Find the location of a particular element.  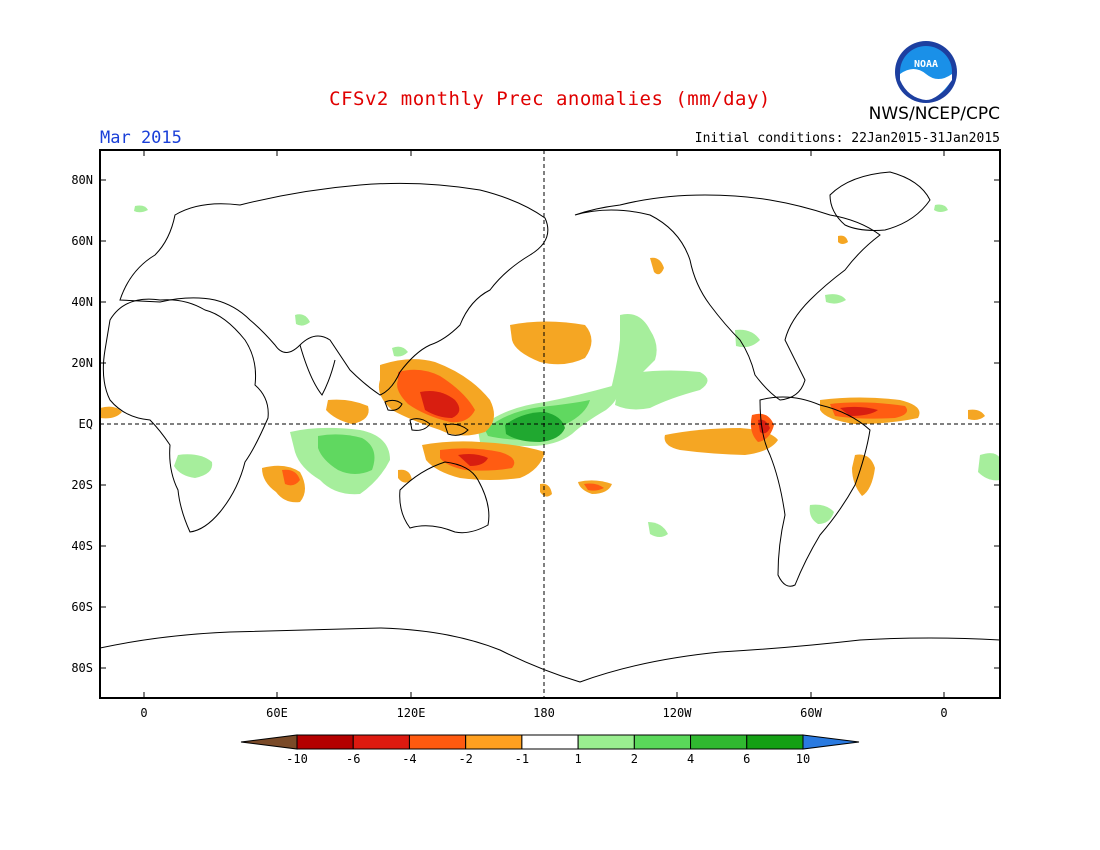

lat-tick: 40S is located at coordinates (535, 546).